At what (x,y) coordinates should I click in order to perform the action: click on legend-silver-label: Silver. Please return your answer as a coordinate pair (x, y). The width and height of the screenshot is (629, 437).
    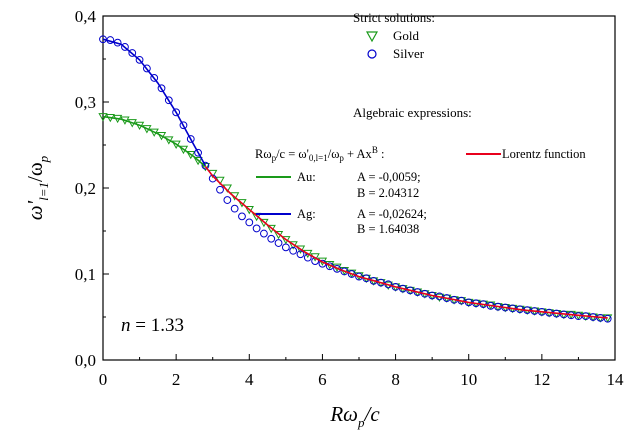
    Looking at the image, I should click on (409, 53).